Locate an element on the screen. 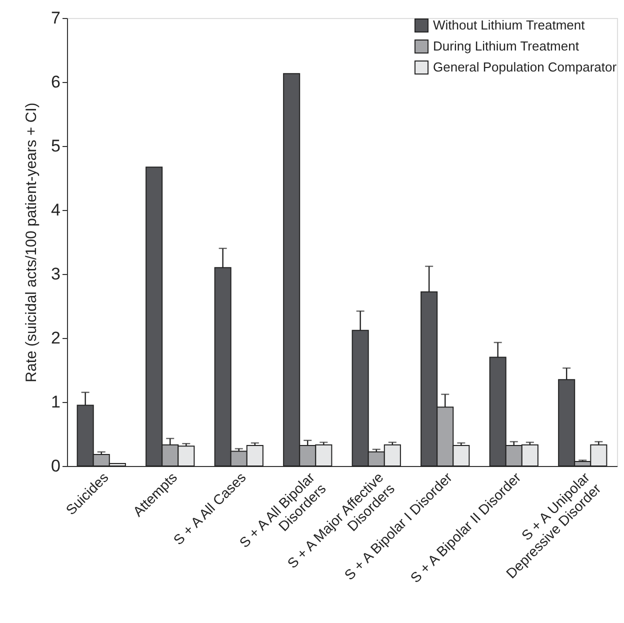 This screenshot has height=623, width=624. legend-label: During Lithium Treatment is located at coordinates (506, 46).